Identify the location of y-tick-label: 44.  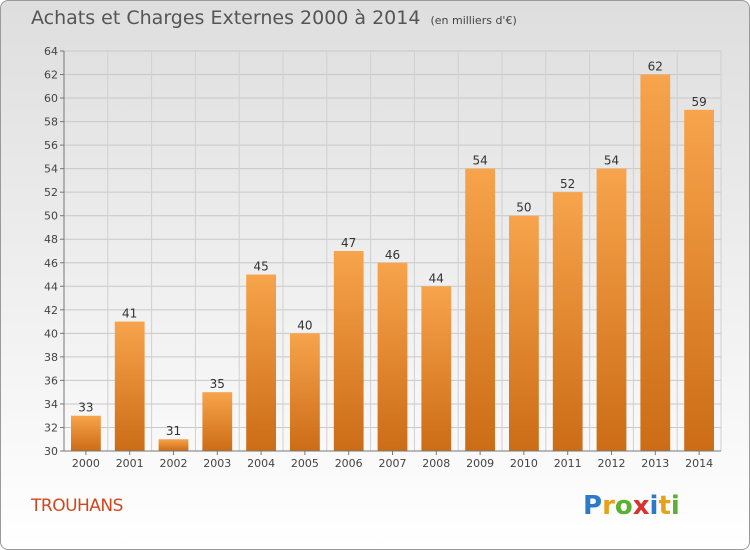
(51, 286).